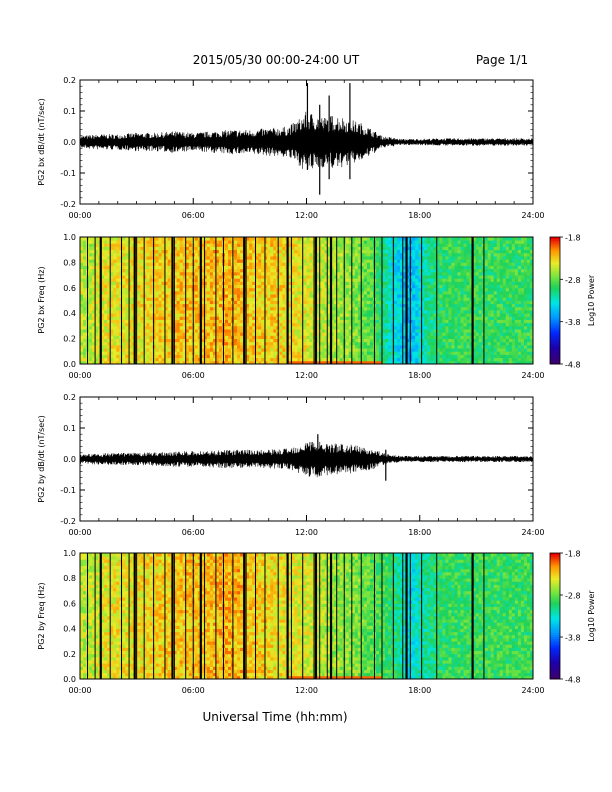 The height and width of the screenshot is (792, 612). What do you see at coordinates (69, 288) in the screenshot?
I see `y-tick-label: 0.6` at bounding box center [69, 288].